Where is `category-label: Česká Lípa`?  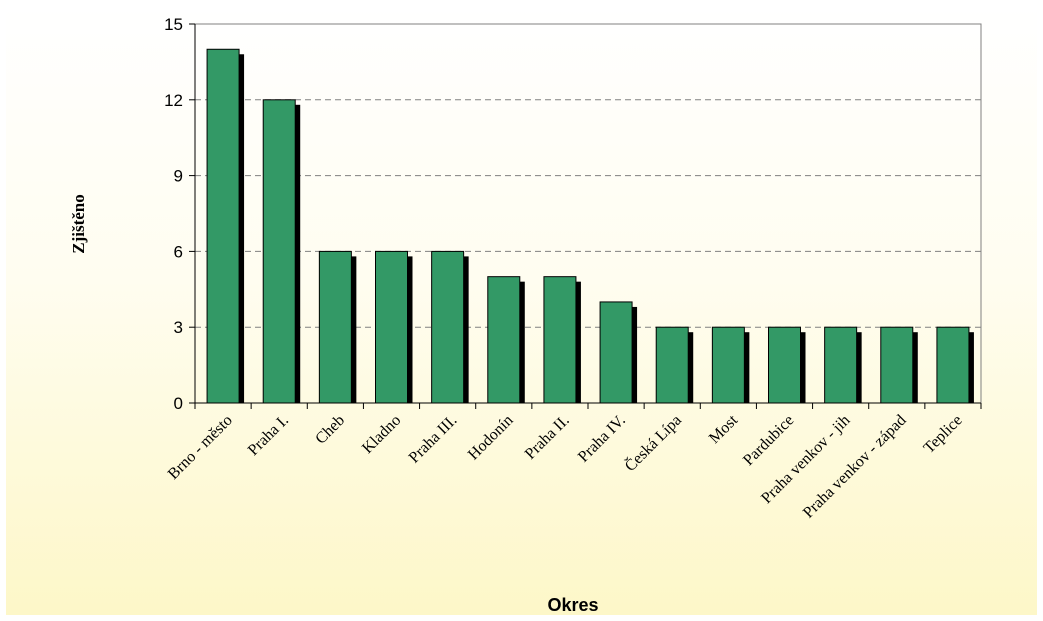 category-label: Česká Lípa is located at coordinates (652, 442).